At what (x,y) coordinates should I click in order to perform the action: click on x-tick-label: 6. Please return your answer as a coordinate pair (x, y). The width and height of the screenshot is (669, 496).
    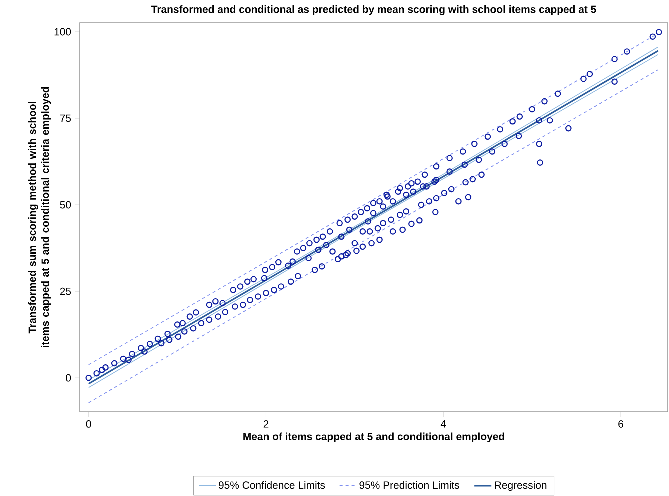
    Looking at the image, I should click on (621, 424).